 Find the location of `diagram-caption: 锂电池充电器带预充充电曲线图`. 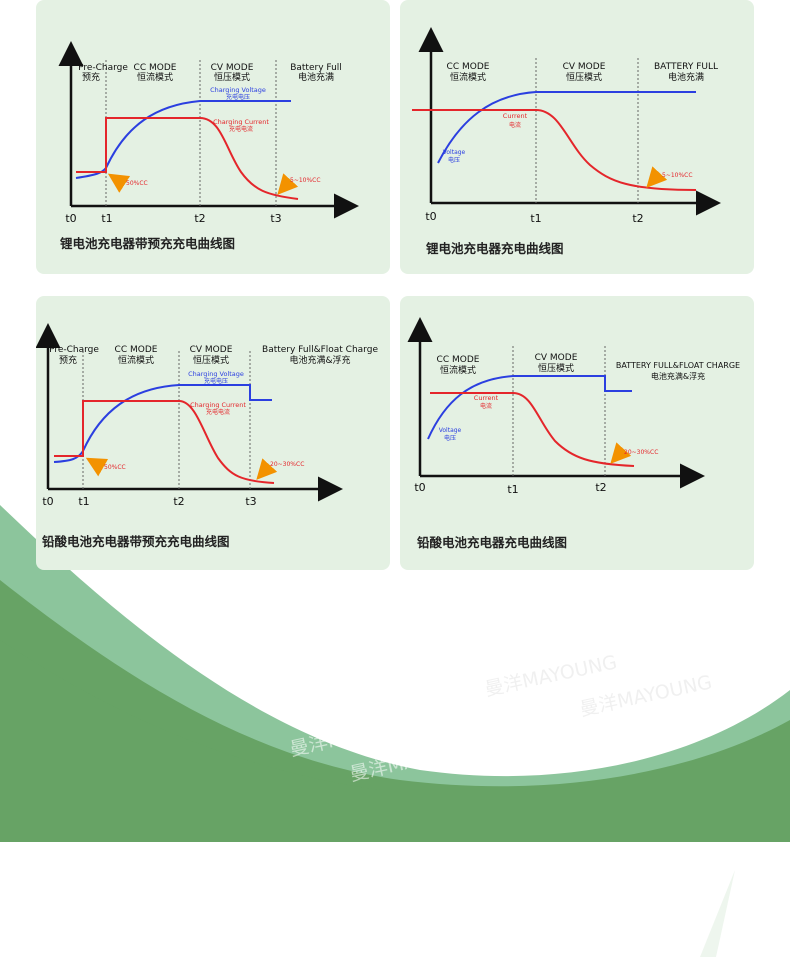

diagram-caption: 锂电池充电器带预充充电曲线图 is located at coordinates (148, 243).